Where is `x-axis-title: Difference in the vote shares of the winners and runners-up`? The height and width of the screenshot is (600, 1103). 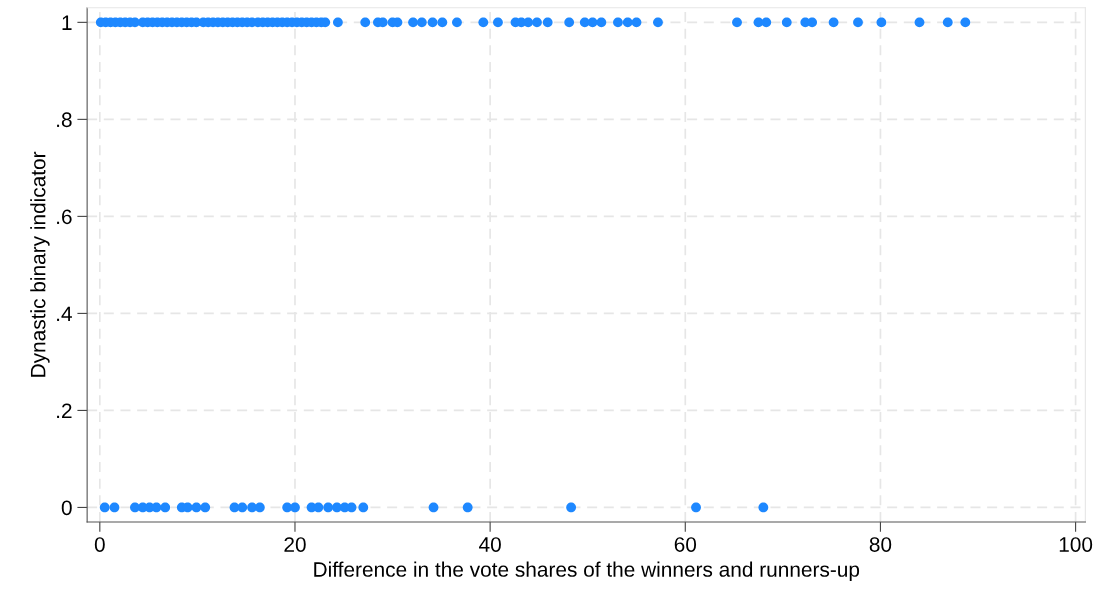
x-axis-title: Difference in the vote shares of the winners and runners-up is located at coordinates (587, 571).